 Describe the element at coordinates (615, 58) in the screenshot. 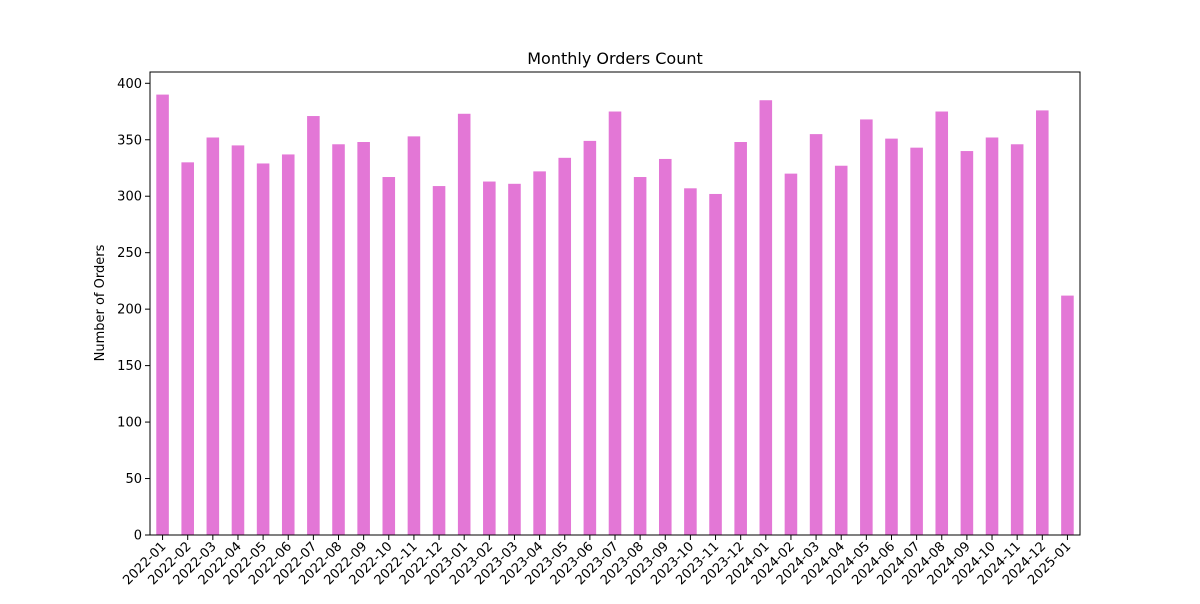

I see `chart-title: Monthly Orders Count` at that location.